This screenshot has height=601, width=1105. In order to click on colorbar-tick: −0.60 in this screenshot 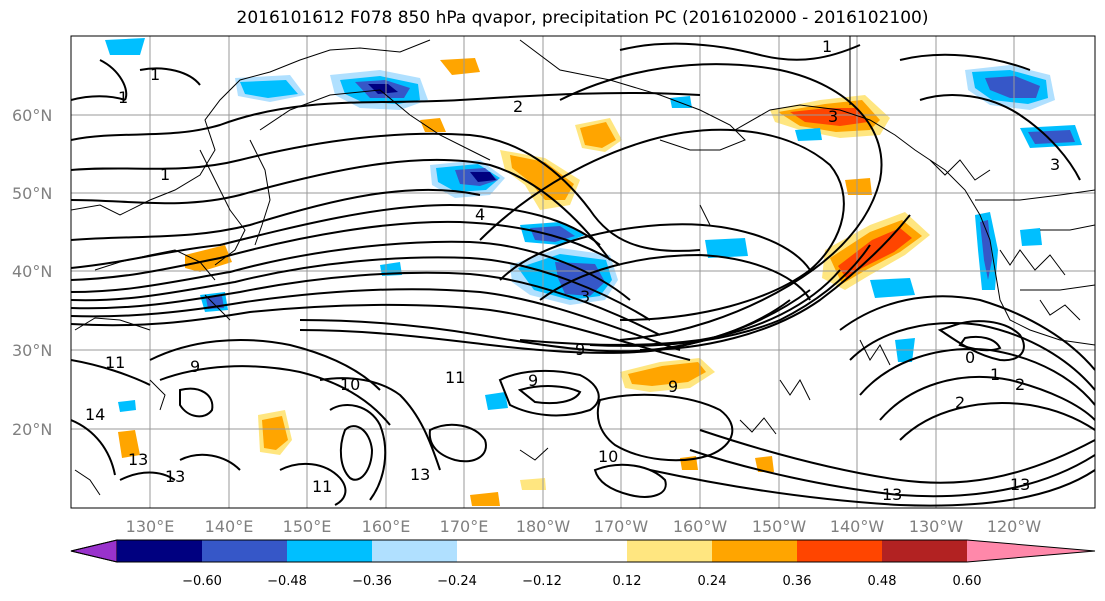, I will do `click(202, 581)`.